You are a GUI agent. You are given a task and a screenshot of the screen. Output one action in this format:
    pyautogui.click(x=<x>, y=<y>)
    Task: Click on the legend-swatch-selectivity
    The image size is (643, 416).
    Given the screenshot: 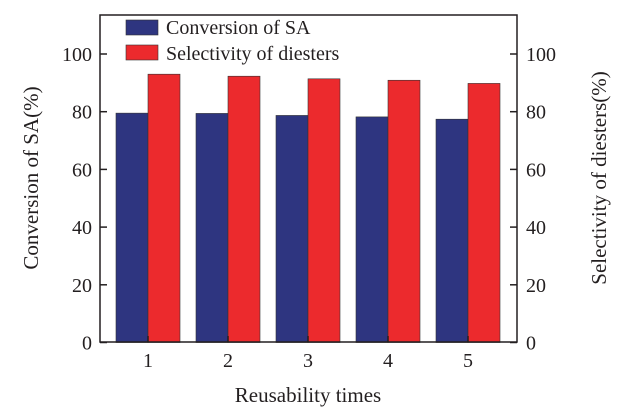 What is the action you would take?
    pyautogui.click(x=142, y=52)
    